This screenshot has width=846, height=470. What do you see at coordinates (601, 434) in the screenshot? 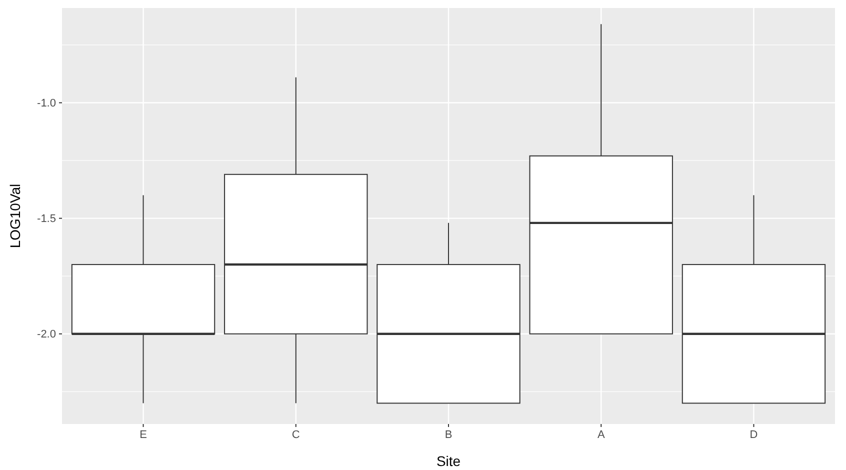
I see `x-tick-label: A` at bounding box center [601, 434].